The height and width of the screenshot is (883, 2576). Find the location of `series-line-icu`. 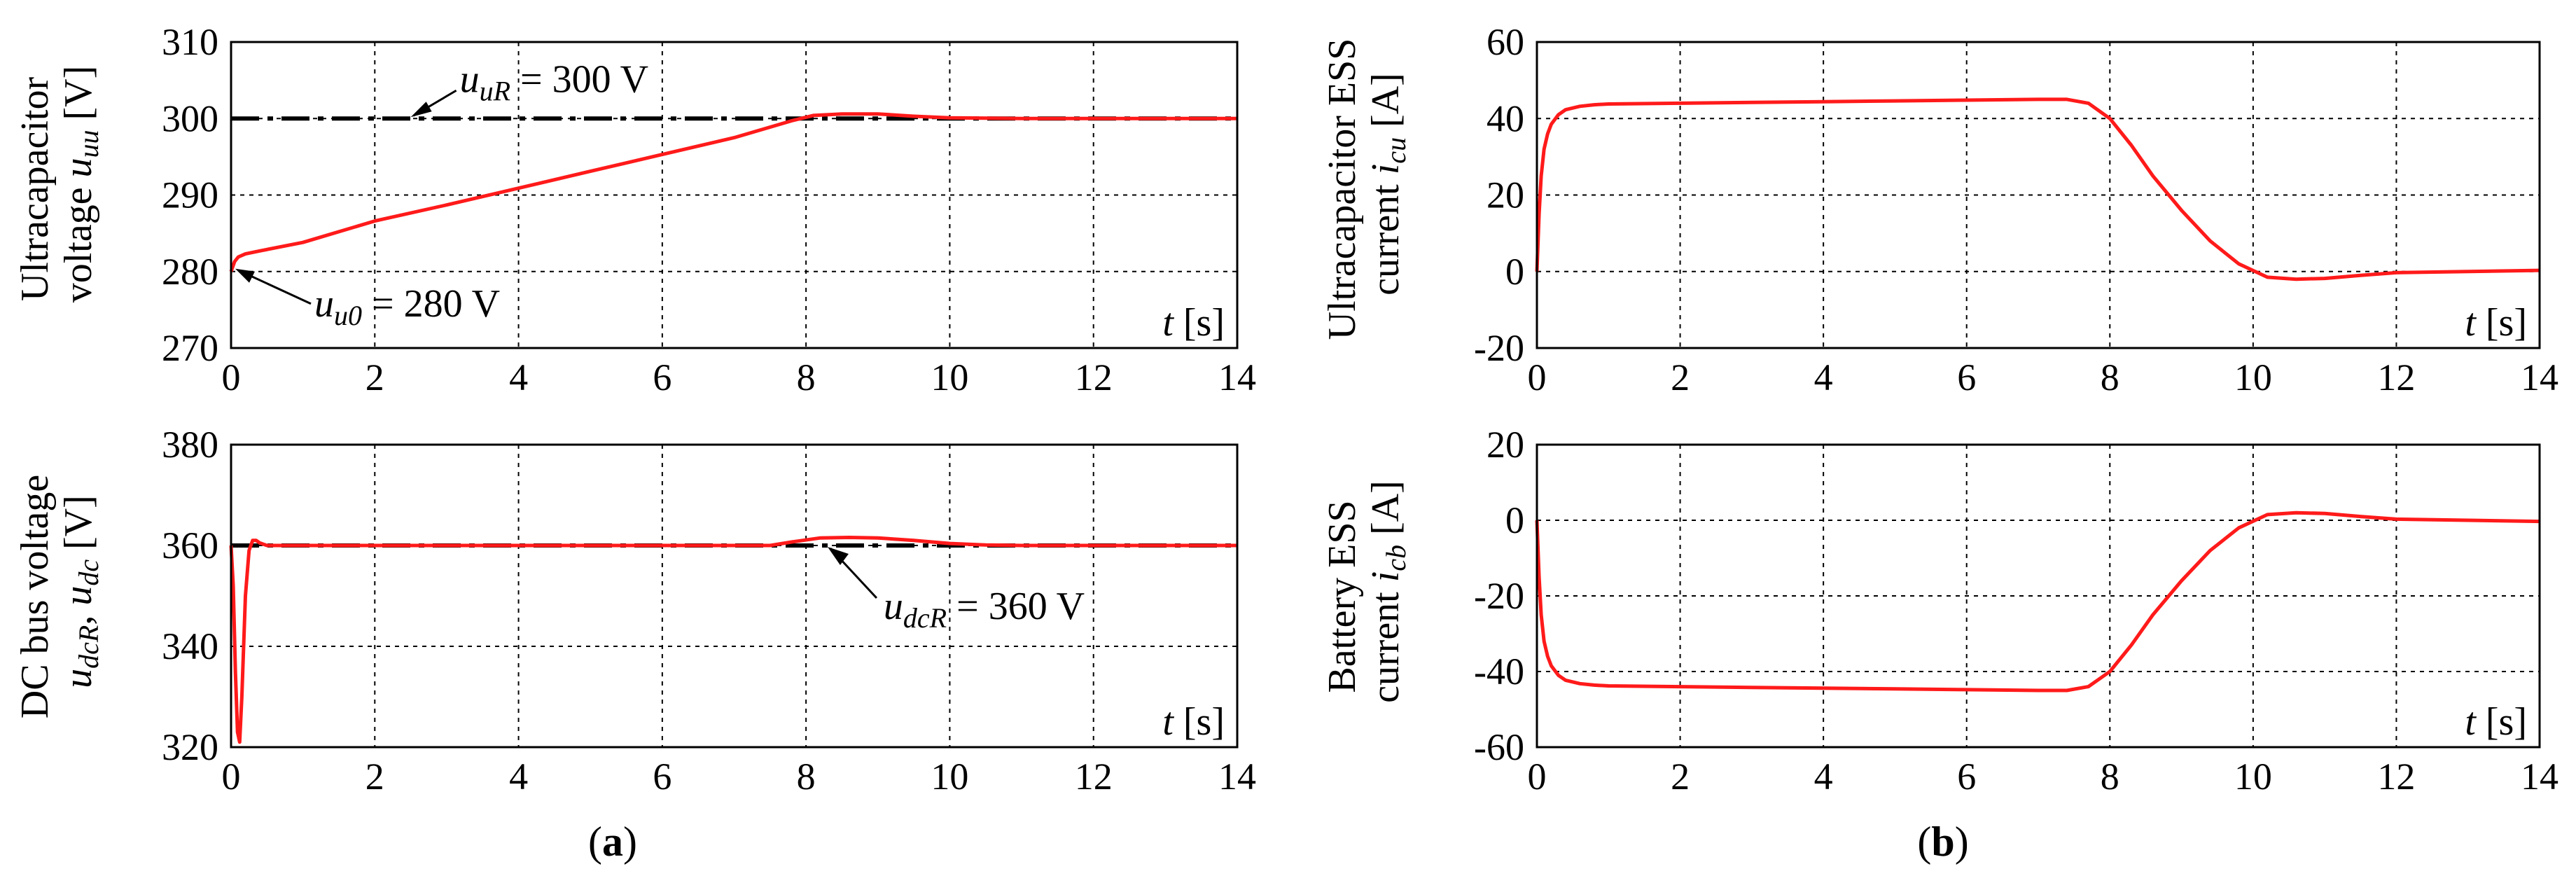

series-line-icu is located at coordinates (2037, 189).